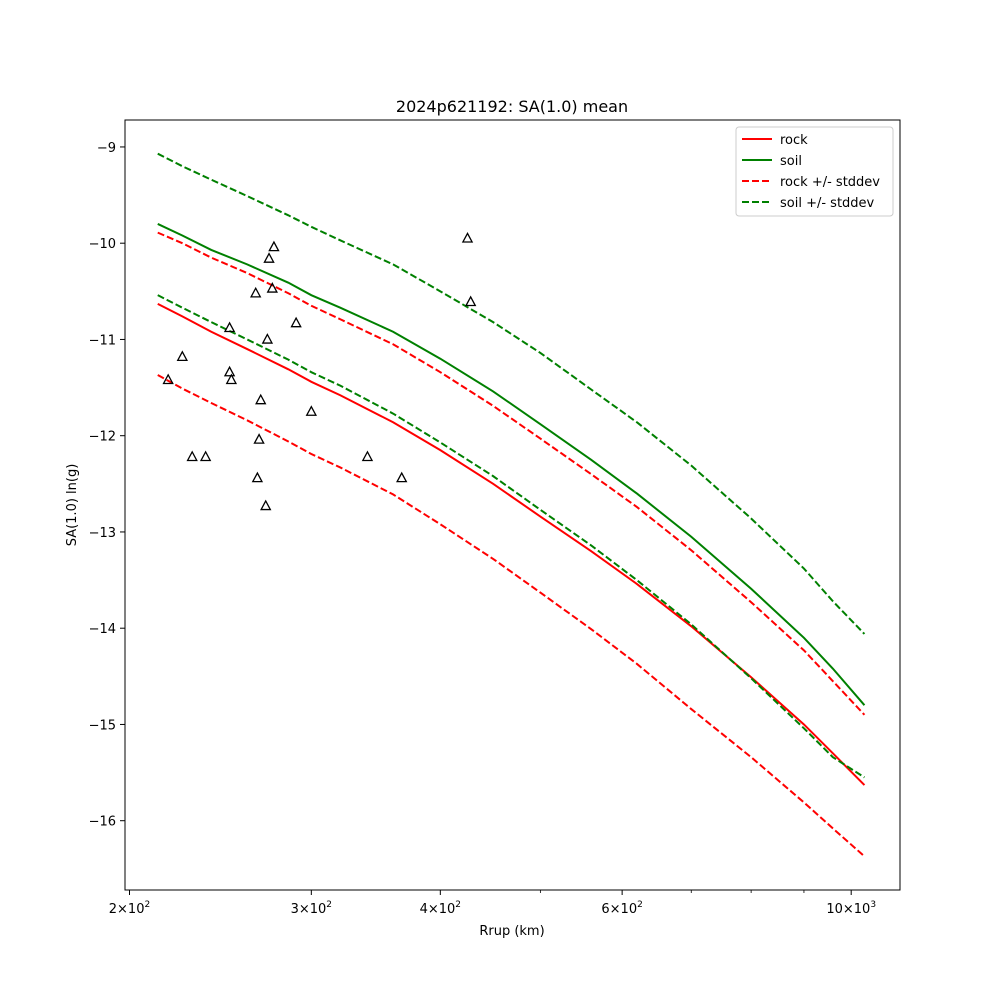 Image resolution: width=1000 pixels, height=1000 pixels. What do you see at coordinates (492, 903) in the screenshot?
I see `x-axis: 2×102 3×102 4×102 6×102 10×103` at bounding box center [492, 903].